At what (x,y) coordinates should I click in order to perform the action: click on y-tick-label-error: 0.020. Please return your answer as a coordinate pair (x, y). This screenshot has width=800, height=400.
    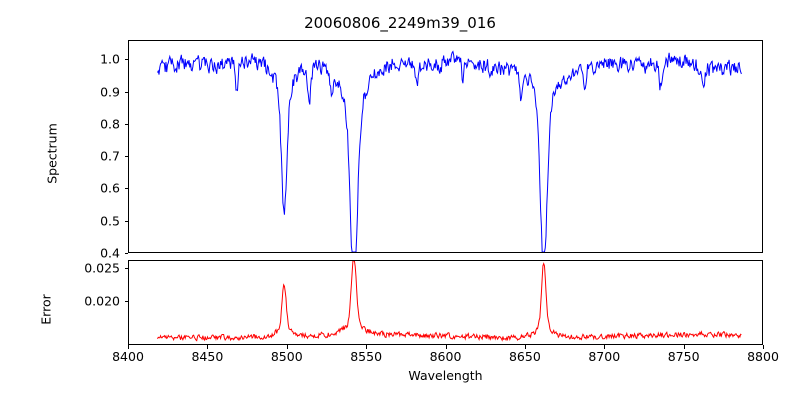
    Looking at the image, I should click on (102, 301).